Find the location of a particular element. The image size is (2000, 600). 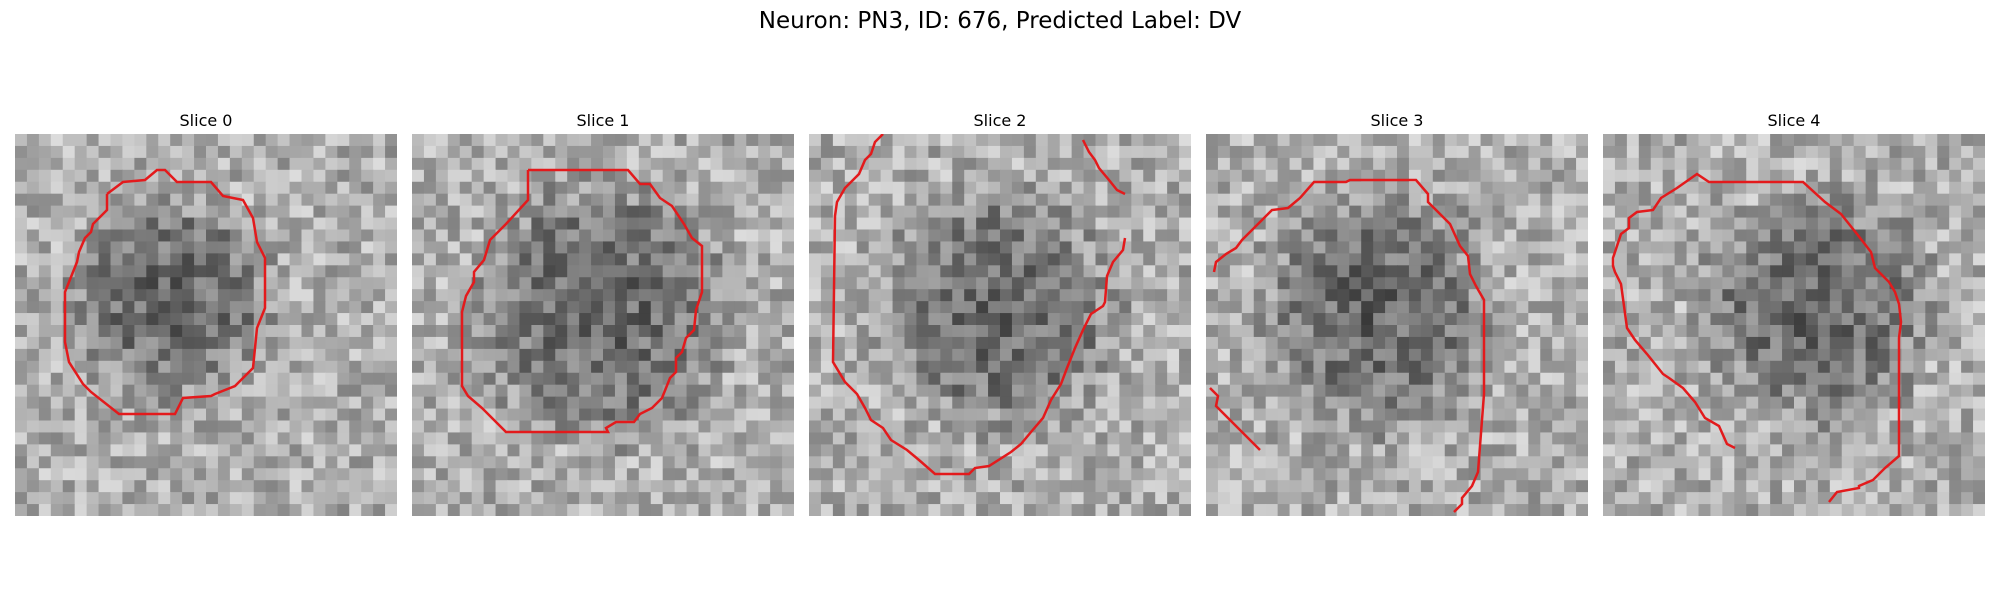

slice-title-0: Slice 0 is located at coordinates (206, 120).